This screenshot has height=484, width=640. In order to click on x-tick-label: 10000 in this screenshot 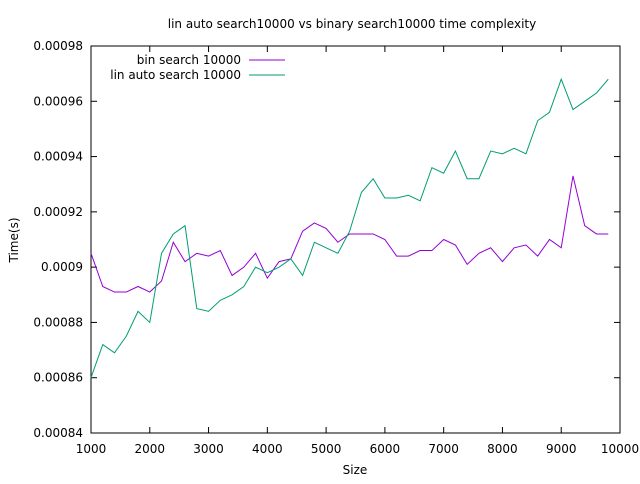, I will do `click(620, 449)`.